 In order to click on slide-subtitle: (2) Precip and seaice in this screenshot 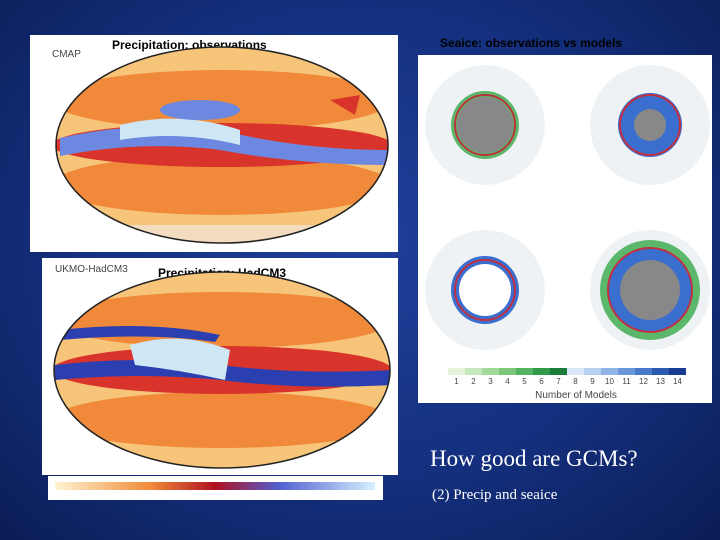, I will do `click(495, 495)`.